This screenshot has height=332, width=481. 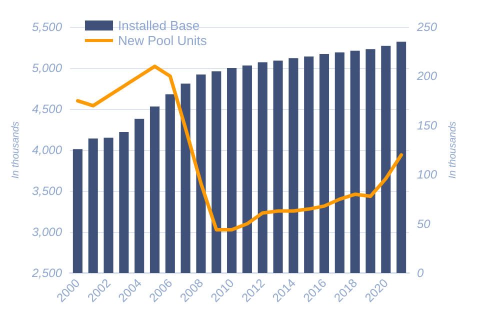 I want to click on legend-label: Installed Base, so click(x=159, y=25).